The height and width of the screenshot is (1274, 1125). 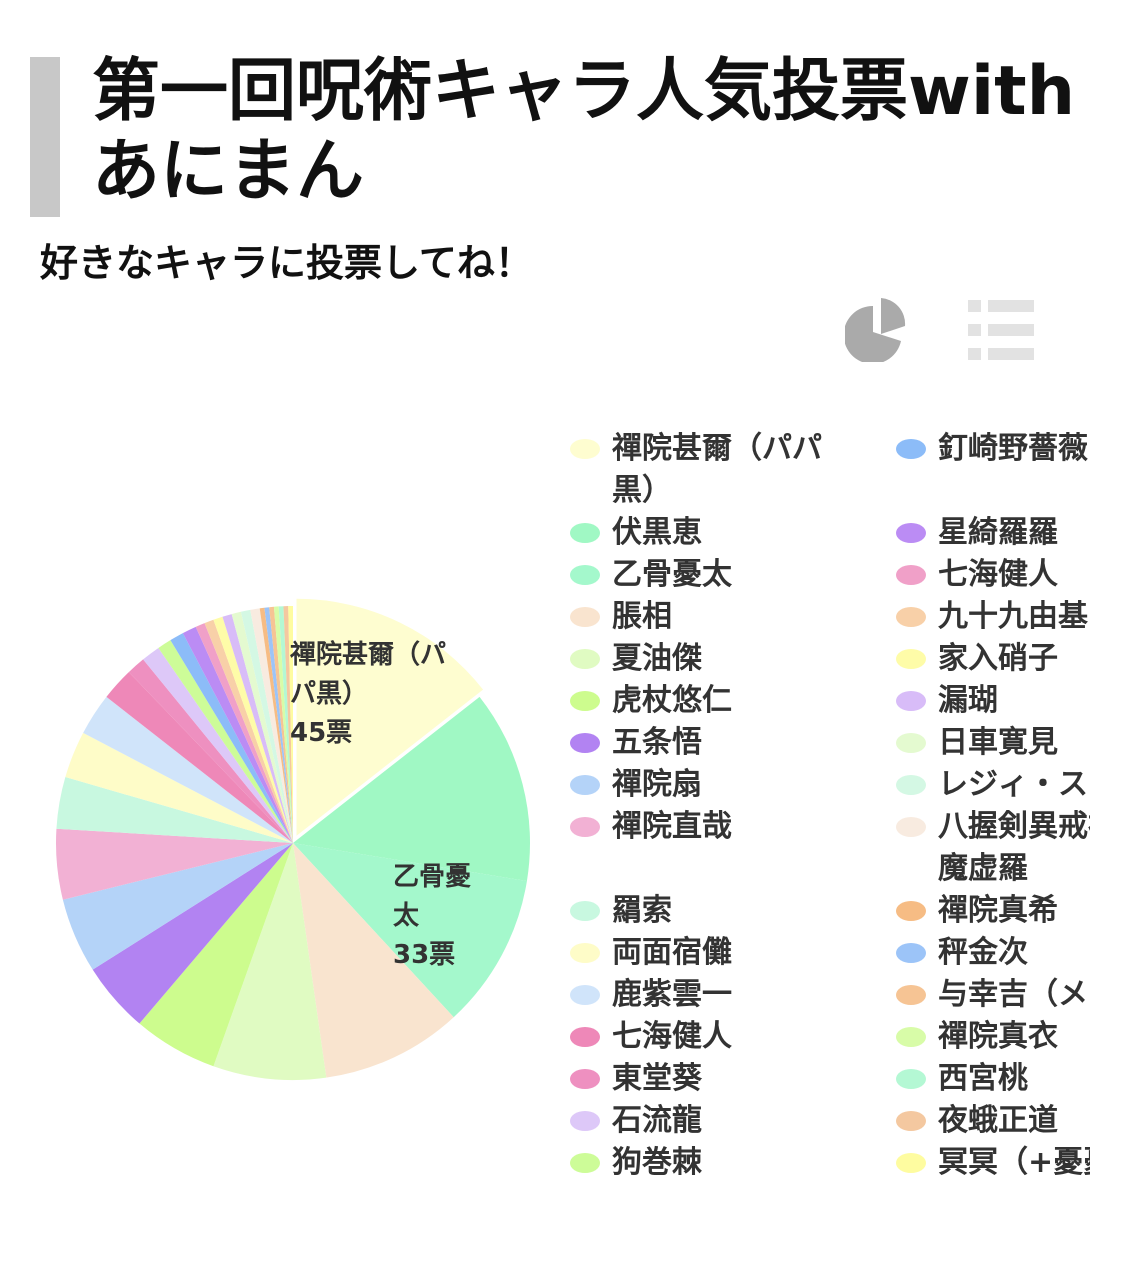 What do you see at coordinates (286, 263) in the screenshot?
I see `page-subtitle: 好きなキャラに投票してね！` at bounding box center [286, 263].